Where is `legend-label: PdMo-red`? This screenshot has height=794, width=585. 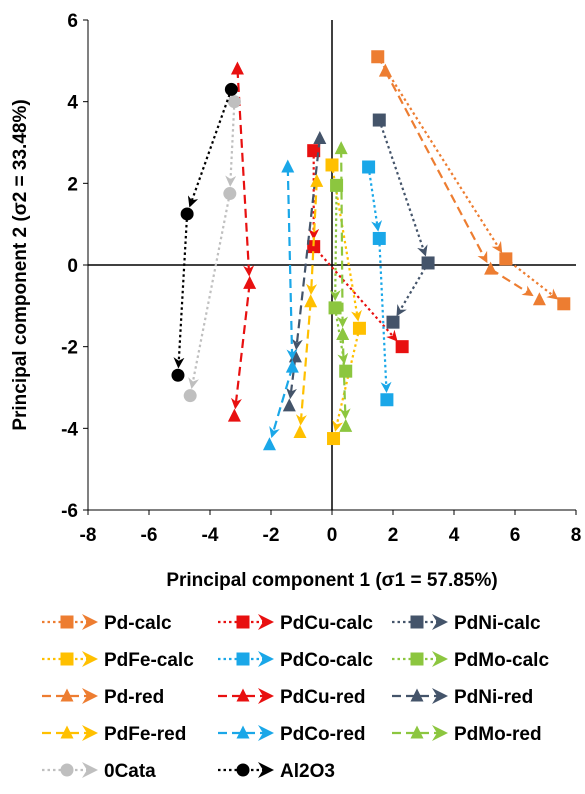 legend-label: PdMo-red is located at coordinates (498, 734).